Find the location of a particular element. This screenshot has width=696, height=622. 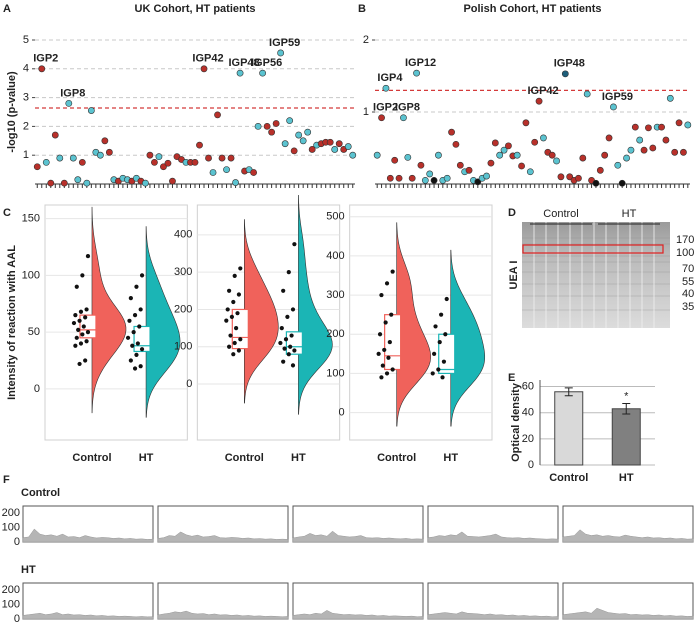

point-label: IGP56 is located at coordinates (266, 63).